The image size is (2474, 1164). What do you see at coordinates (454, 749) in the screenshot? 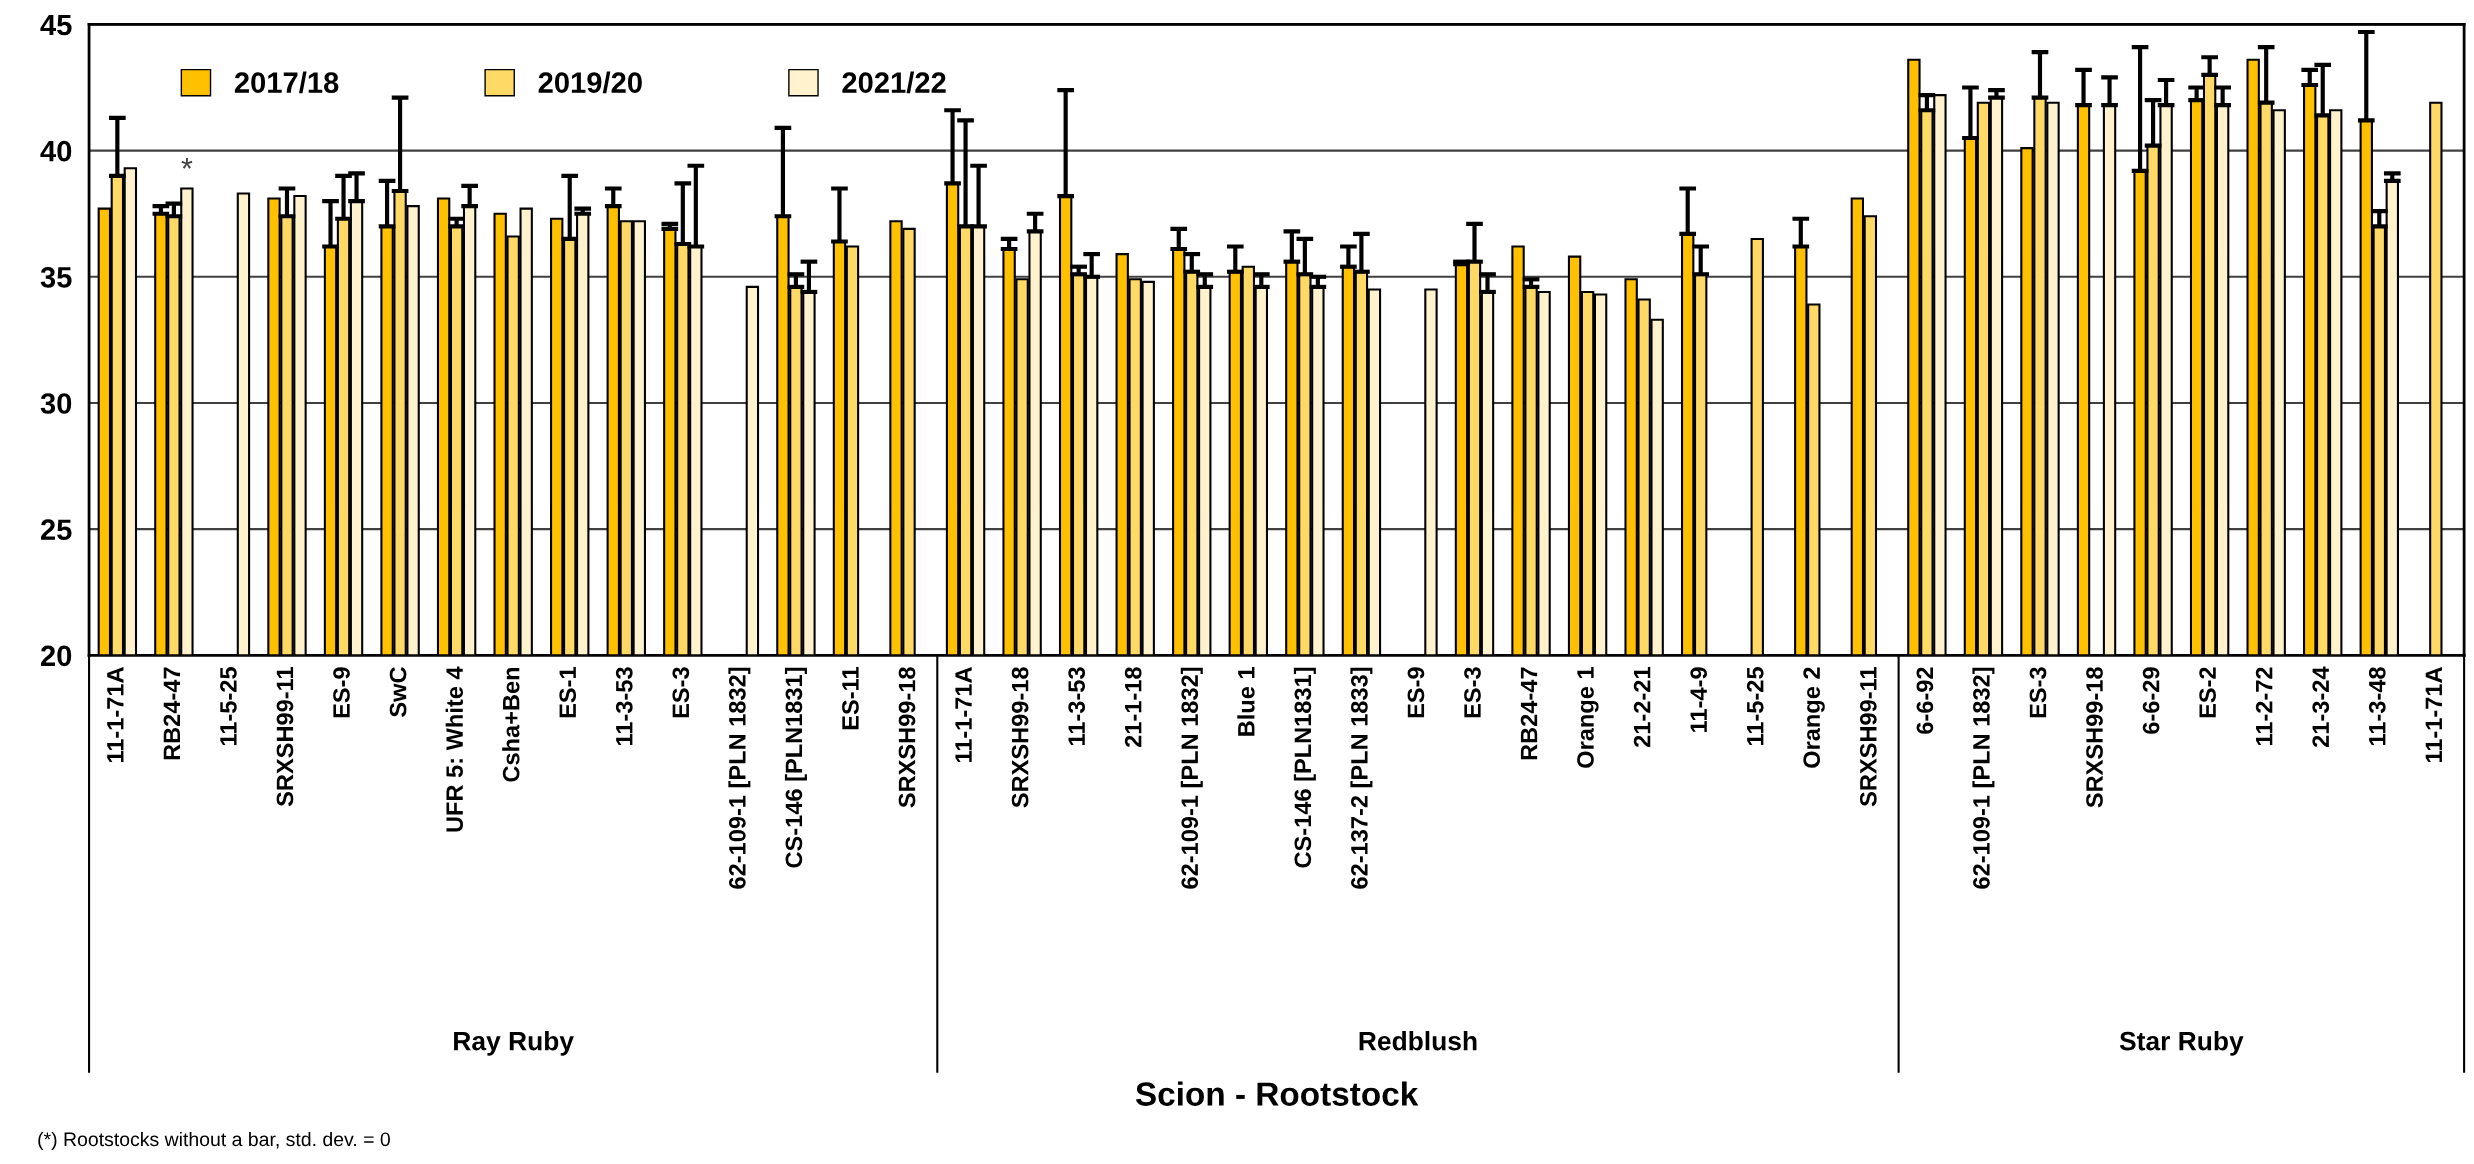
I see `x-tick-label: UFR 5: White 4` at bounding box center [454, 749].